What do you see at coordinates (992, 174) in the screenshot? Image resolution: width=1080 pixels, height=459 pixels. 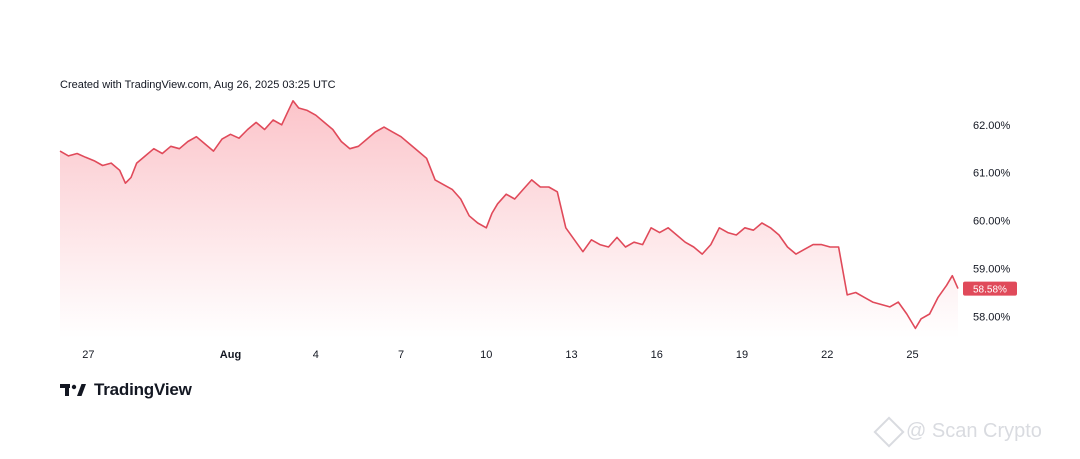 I see `y-tick-label: 61.00%` at bounding box center [992, 174].